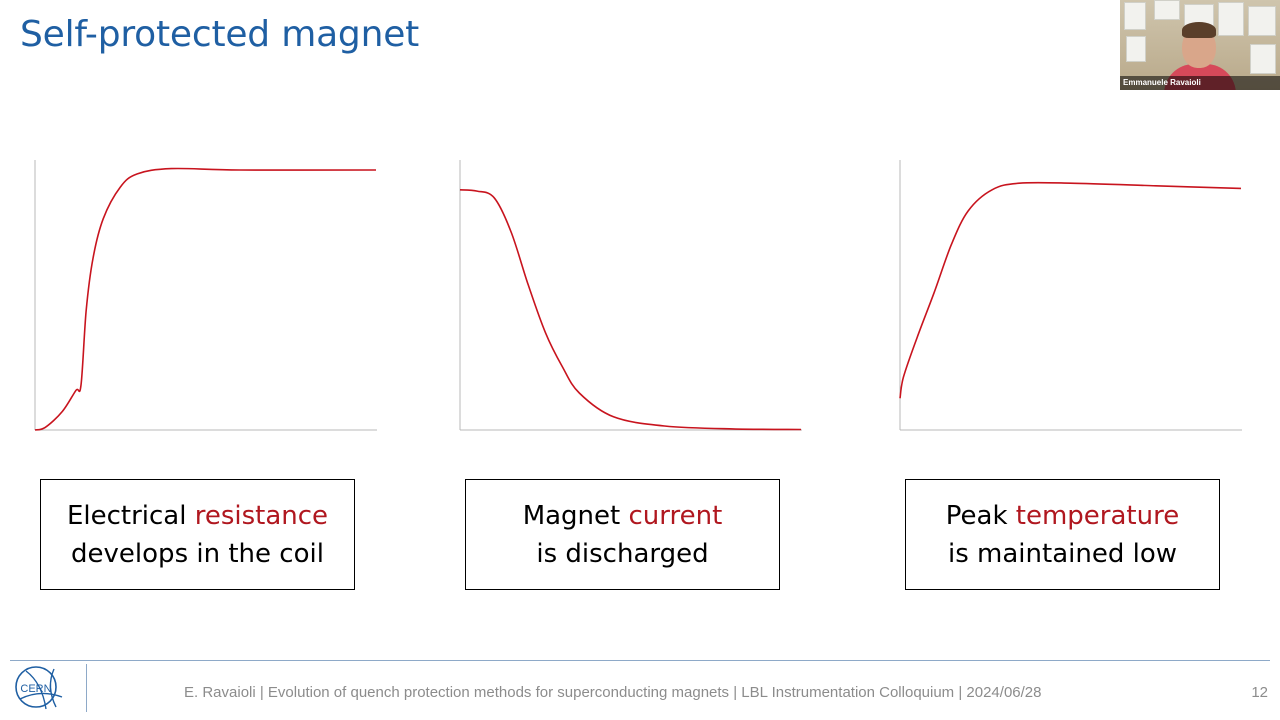  I want to click on caption-line-1: Electrical resistance, so click(197, 516).